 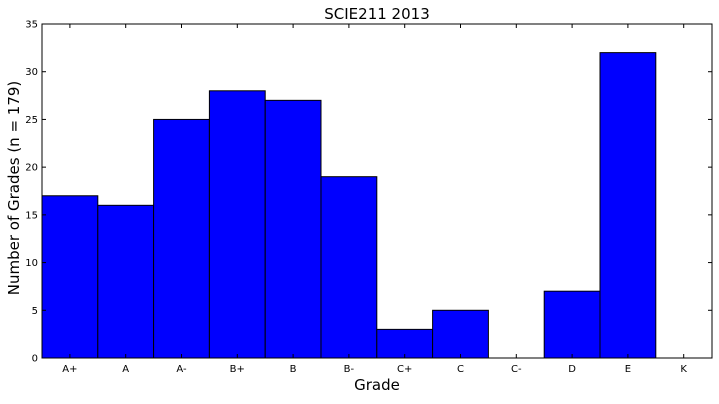 I want to click on y-tick-label: 10, so click(x=31, y=263).